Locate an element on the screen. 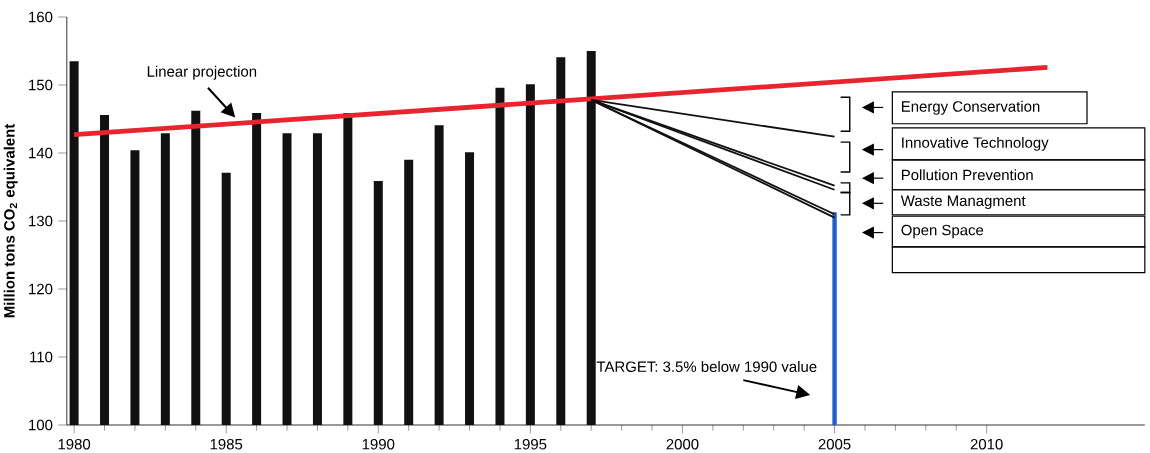 The width and height of the screenshot is (1150, 453). x-tick-label: 2000 is located at coordinates (682, 444).